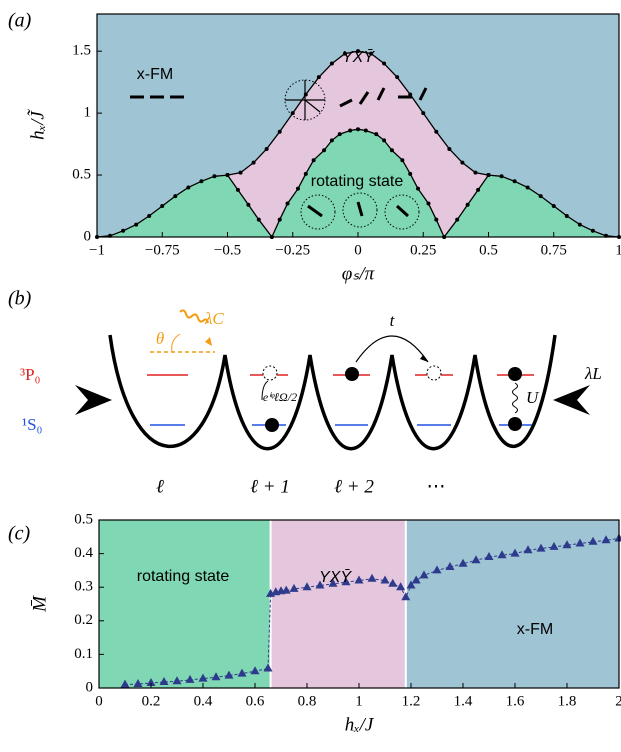 This screenshot has width=621, height=752. Describe the element at coordinates (393, 320) in the screenshot. I see `tunneling-label: t` at that location.